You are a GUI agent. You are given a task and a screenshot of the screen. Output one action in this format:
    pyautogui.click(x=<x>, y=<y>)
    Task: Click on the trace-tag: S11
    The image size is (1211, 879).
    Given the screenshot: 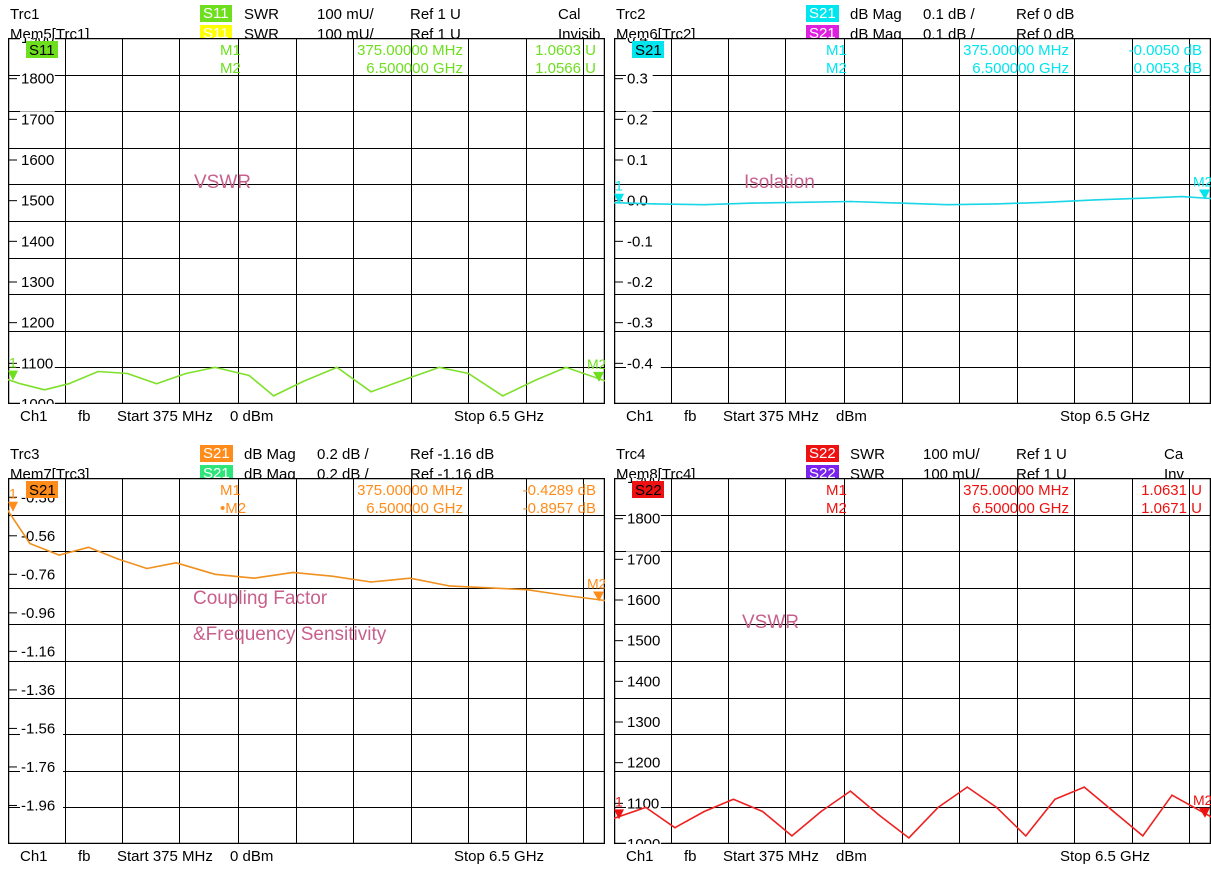 What is the action you would take?
    pyautogui.click(x=42, y=50)
    